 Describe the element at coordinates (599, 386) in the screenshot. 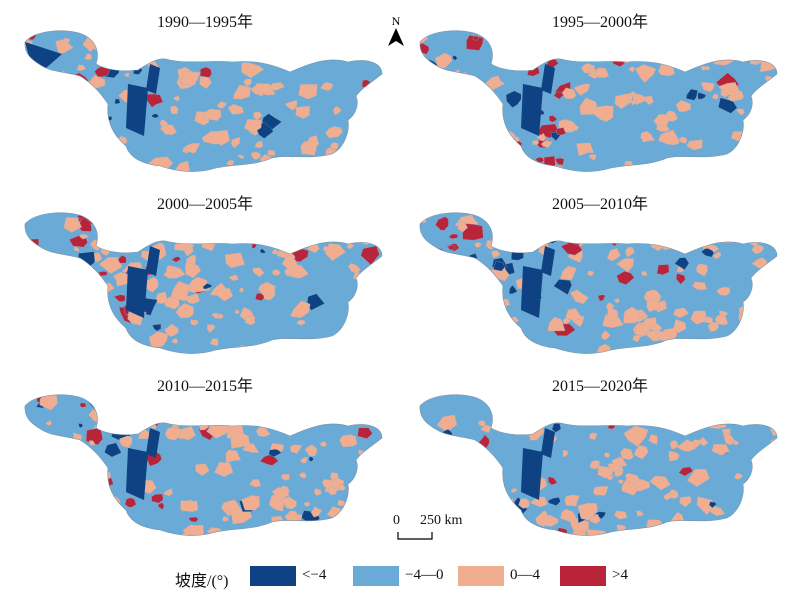

I see `panel-title: 2015—2020年` at that location.